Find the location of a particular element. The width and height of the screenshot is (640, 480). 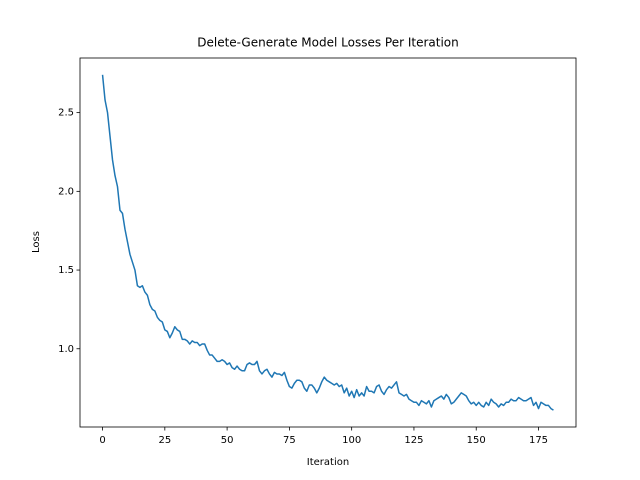

x-tick-label: 75 is located at coordinates (289, 440).